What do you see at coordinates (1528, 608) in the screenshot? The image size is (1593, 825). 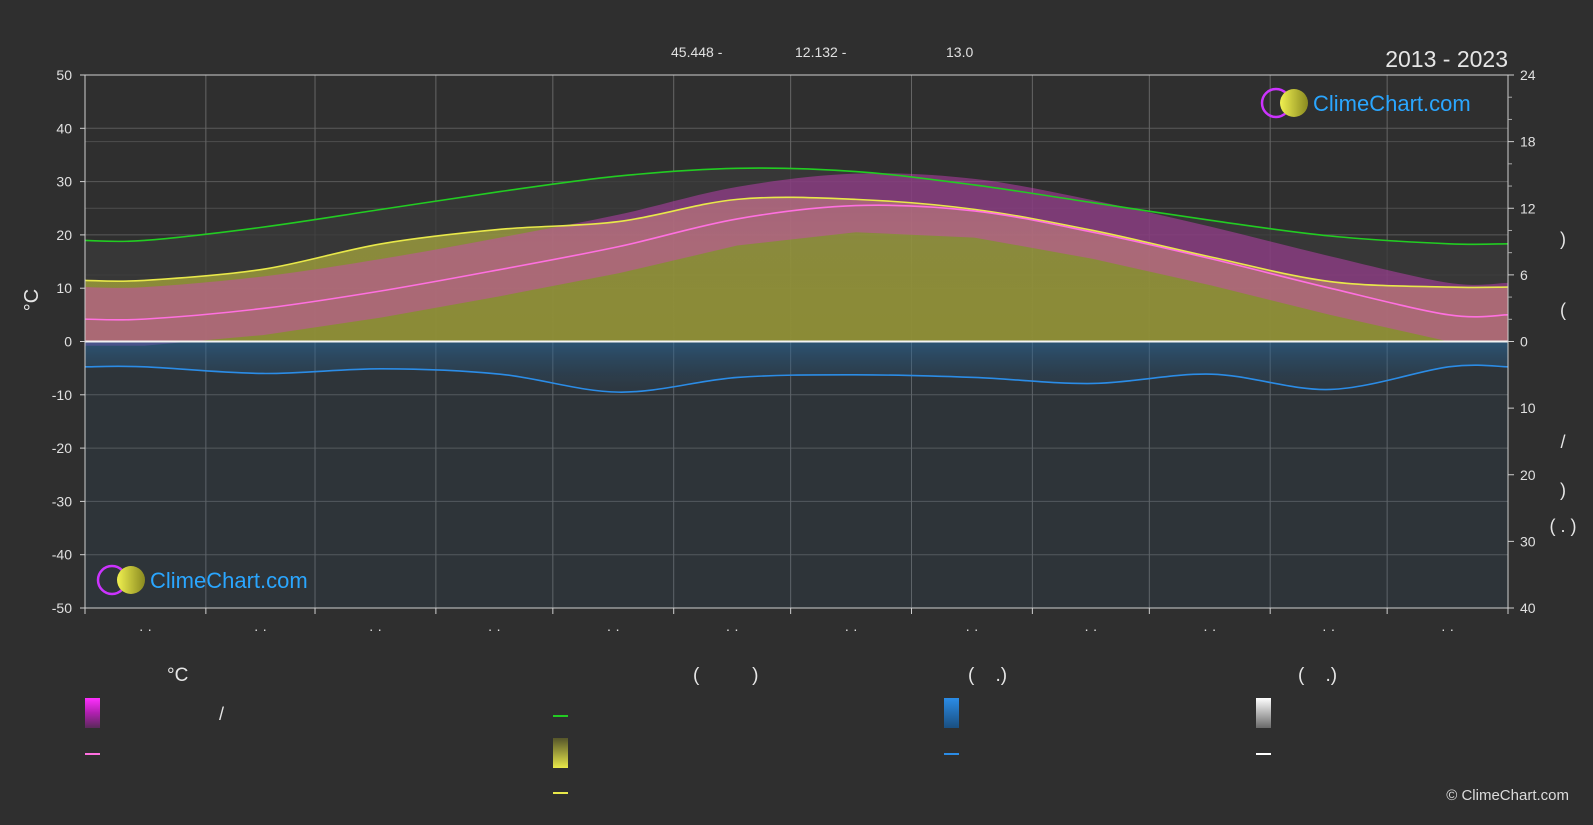 I see `right-tick-label-mm: 40` at bounding box center [1528, 608].